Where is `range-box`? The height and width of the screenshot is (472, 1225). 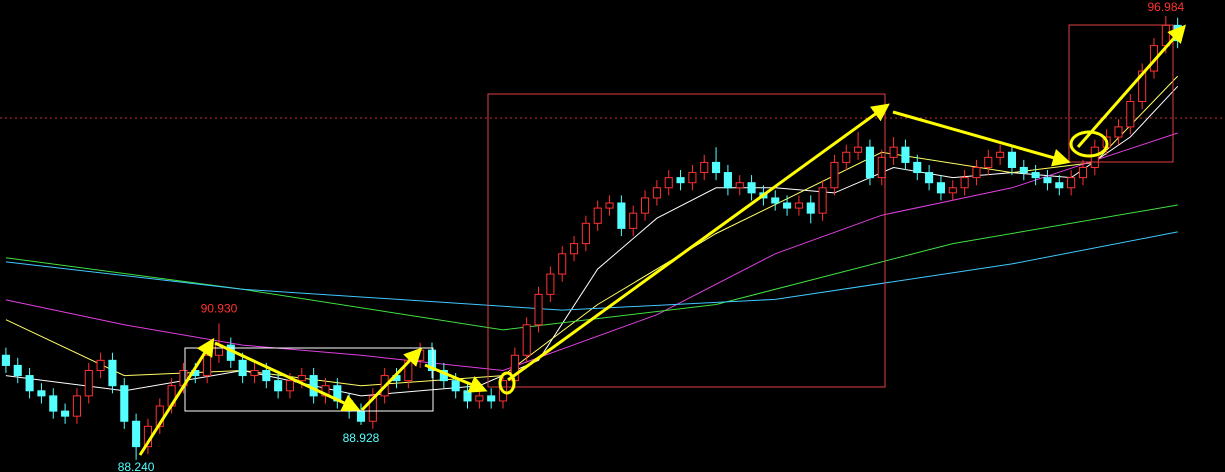 range-box is located at coordinates (309, 379).